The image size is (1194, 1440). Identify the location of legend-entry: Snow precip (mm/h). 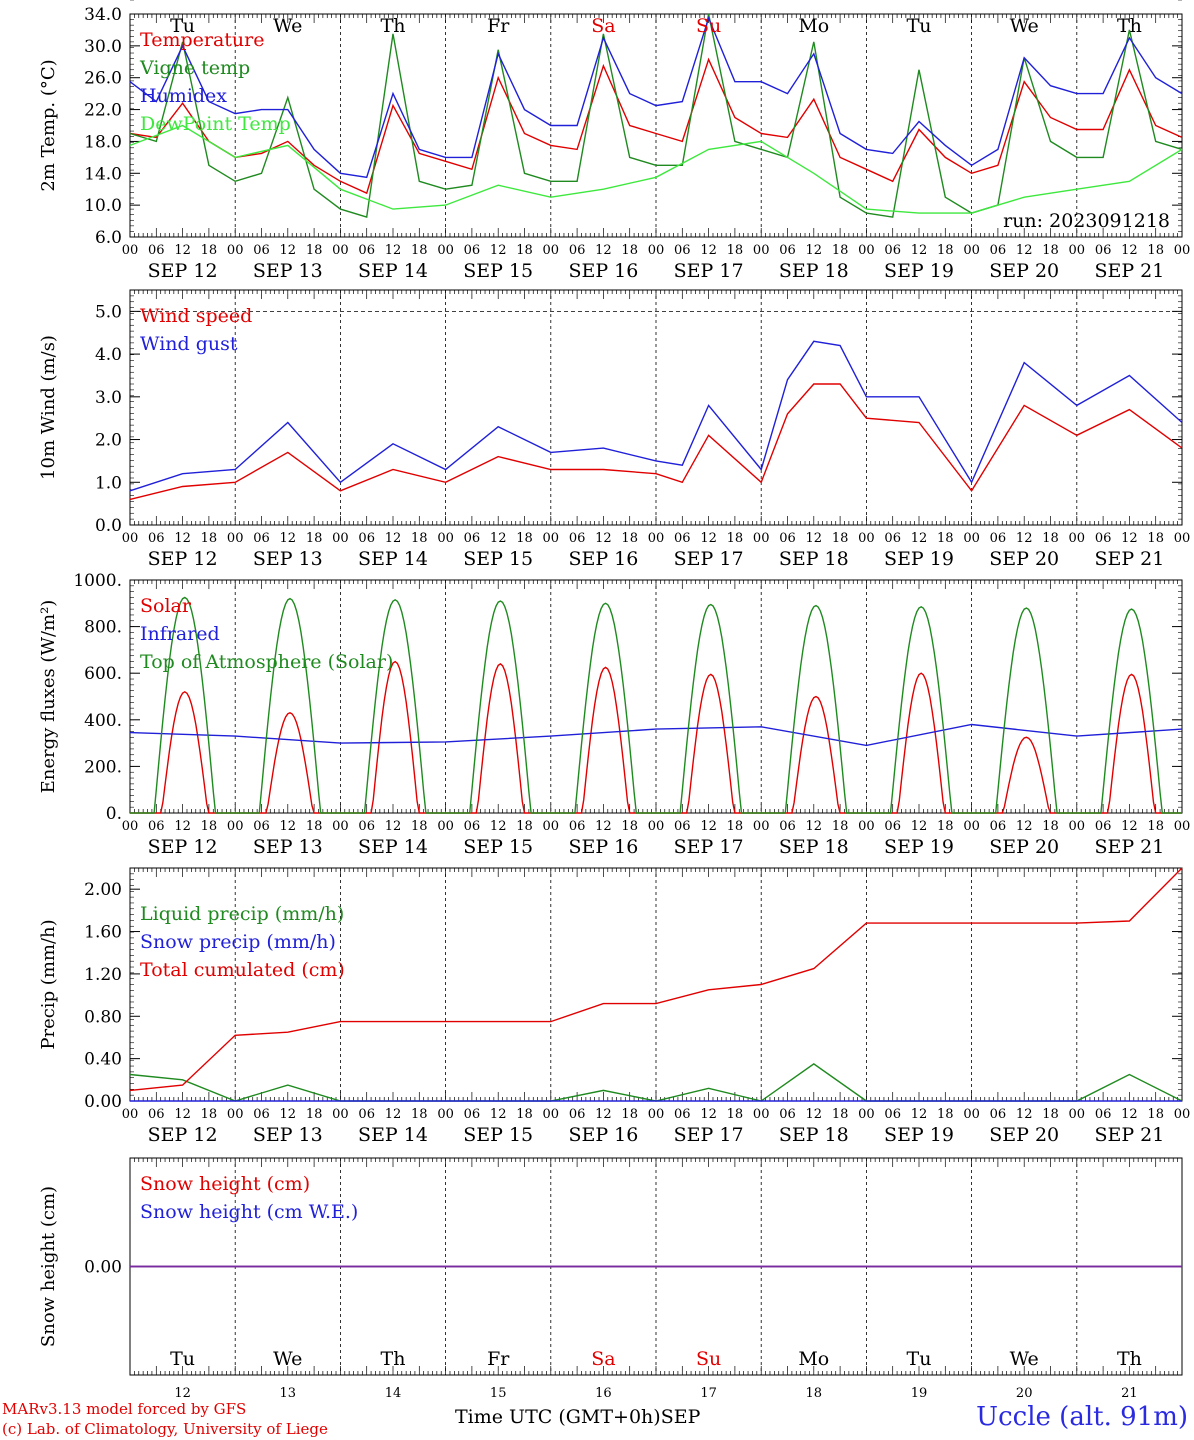
(238, 942).